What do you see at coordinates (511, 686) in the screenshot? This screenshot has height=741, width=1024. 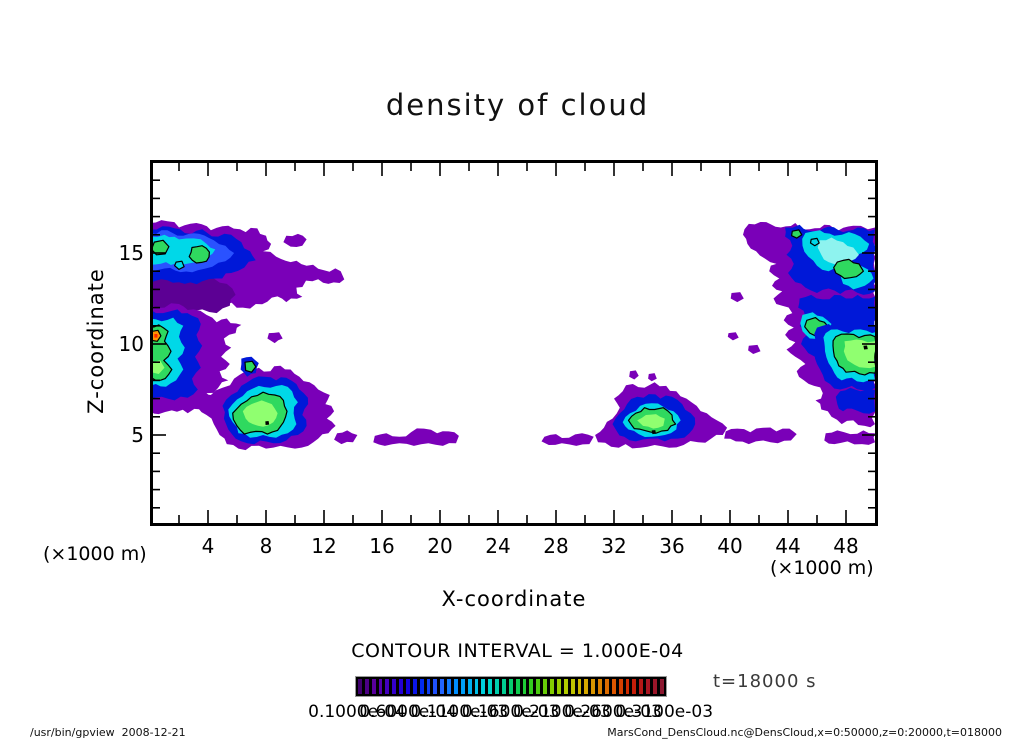 I see `colorbar` at bounding box center [511, 686].